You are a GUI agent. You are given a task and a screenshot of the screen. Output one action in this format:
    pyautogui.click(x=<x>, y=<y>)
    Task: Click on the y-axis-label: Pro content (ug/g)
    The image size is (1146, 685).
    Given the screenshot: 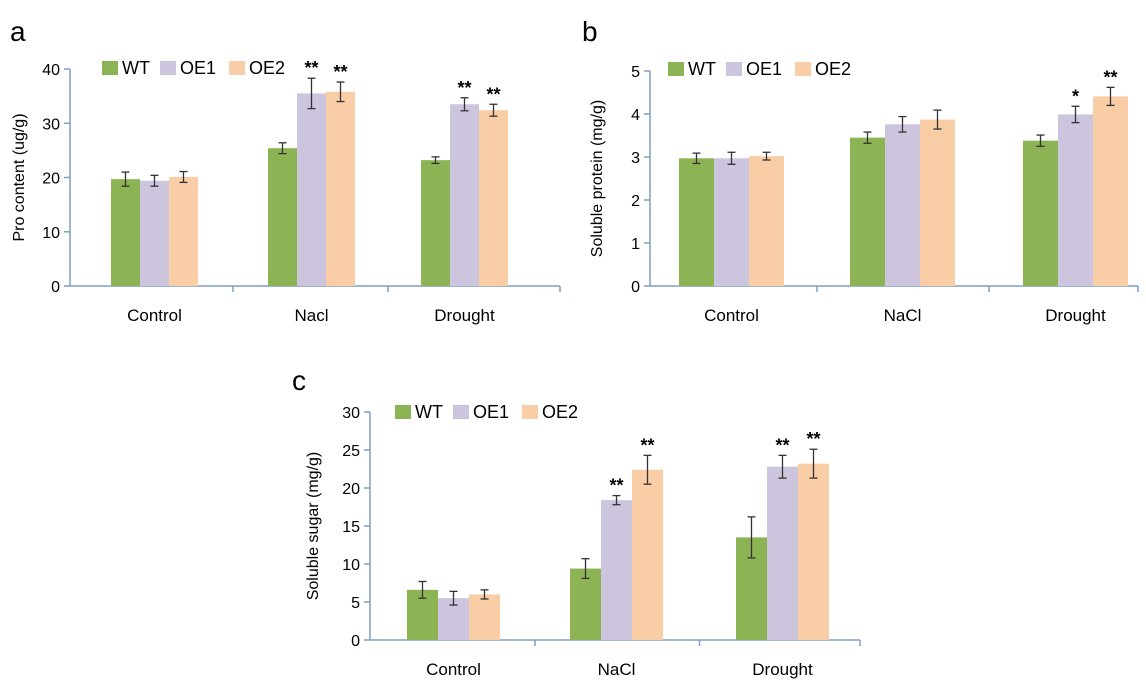 What is the action you would take?
    pyautogui.click(x=19, y=177)
    